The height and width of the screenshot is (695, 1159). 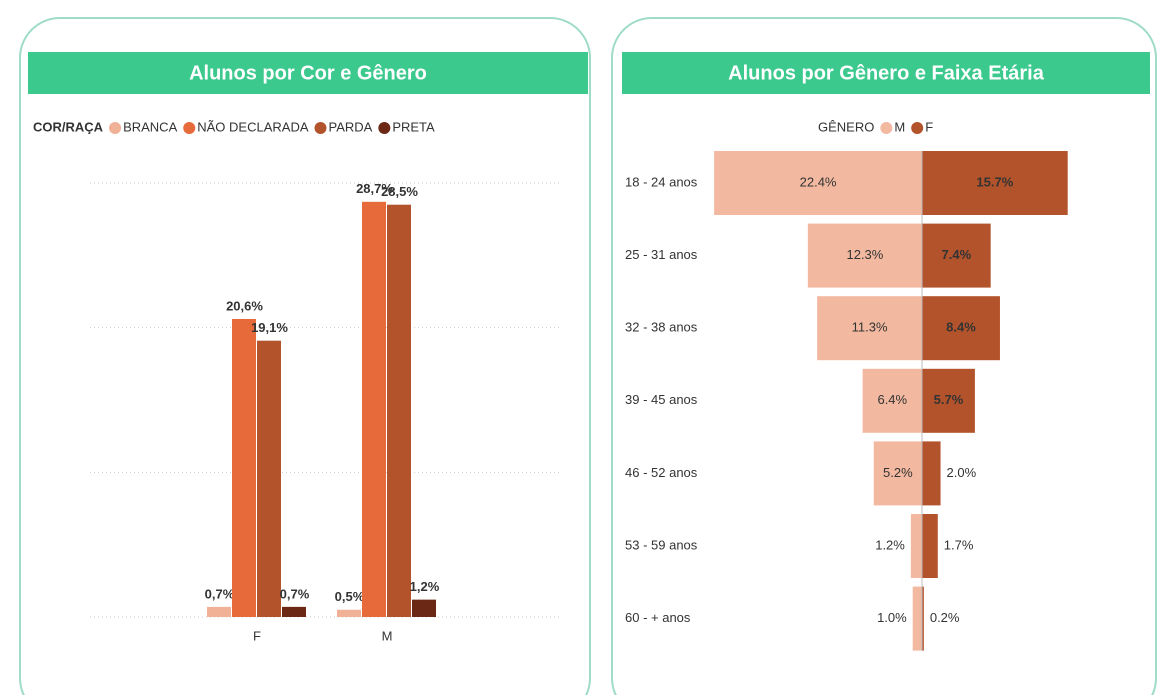 What do you see at coordinates (425, 586) in the screenshot?
I see `data-label: 1,2%` at bounding box center [425, 586].